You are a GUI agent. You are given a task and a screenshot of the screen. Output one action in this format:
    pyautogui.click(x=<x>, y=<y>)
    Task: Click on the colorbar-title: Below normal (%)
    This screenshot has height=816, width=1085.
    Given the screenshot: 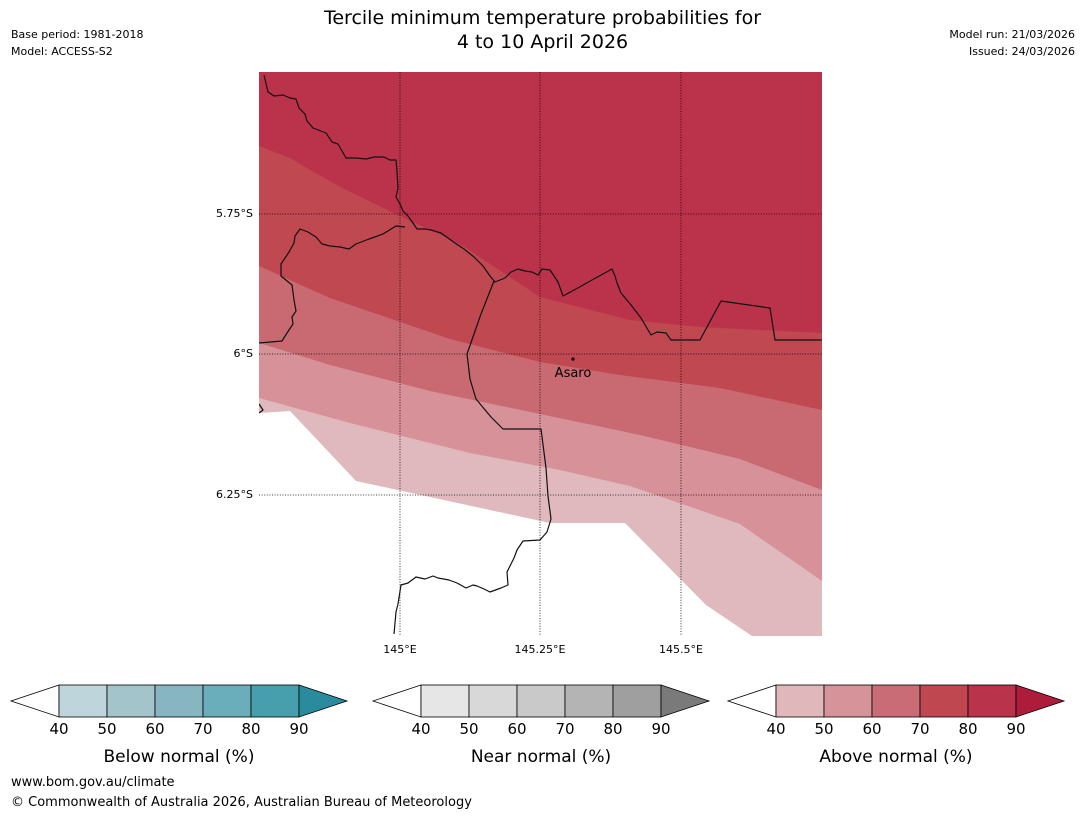 What is the action you would take?
    pyautogui.click(x=179, y=757)
    